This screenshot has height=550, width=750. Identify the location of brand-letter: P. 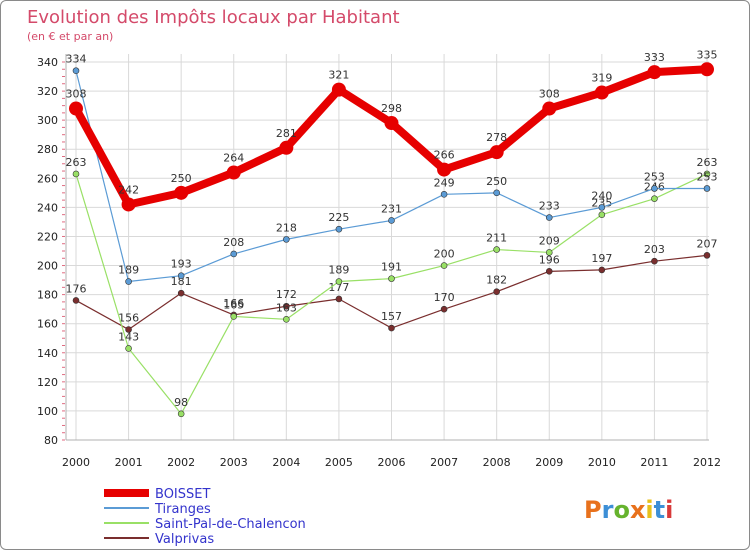
(593, 510).